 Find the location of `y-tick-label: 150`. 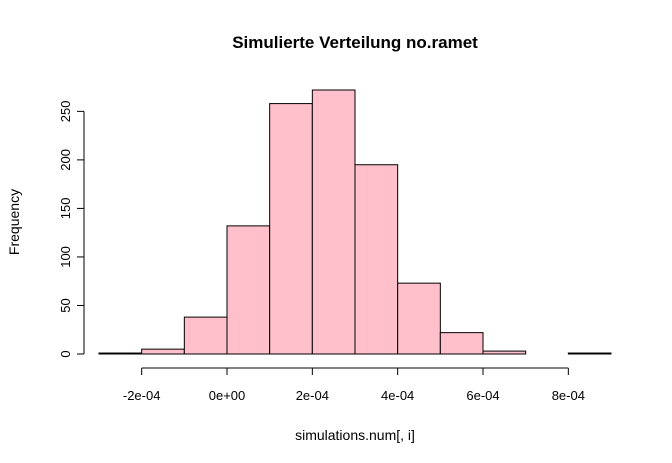

y-tick-label: 150 is located at coordinates (65, 209).